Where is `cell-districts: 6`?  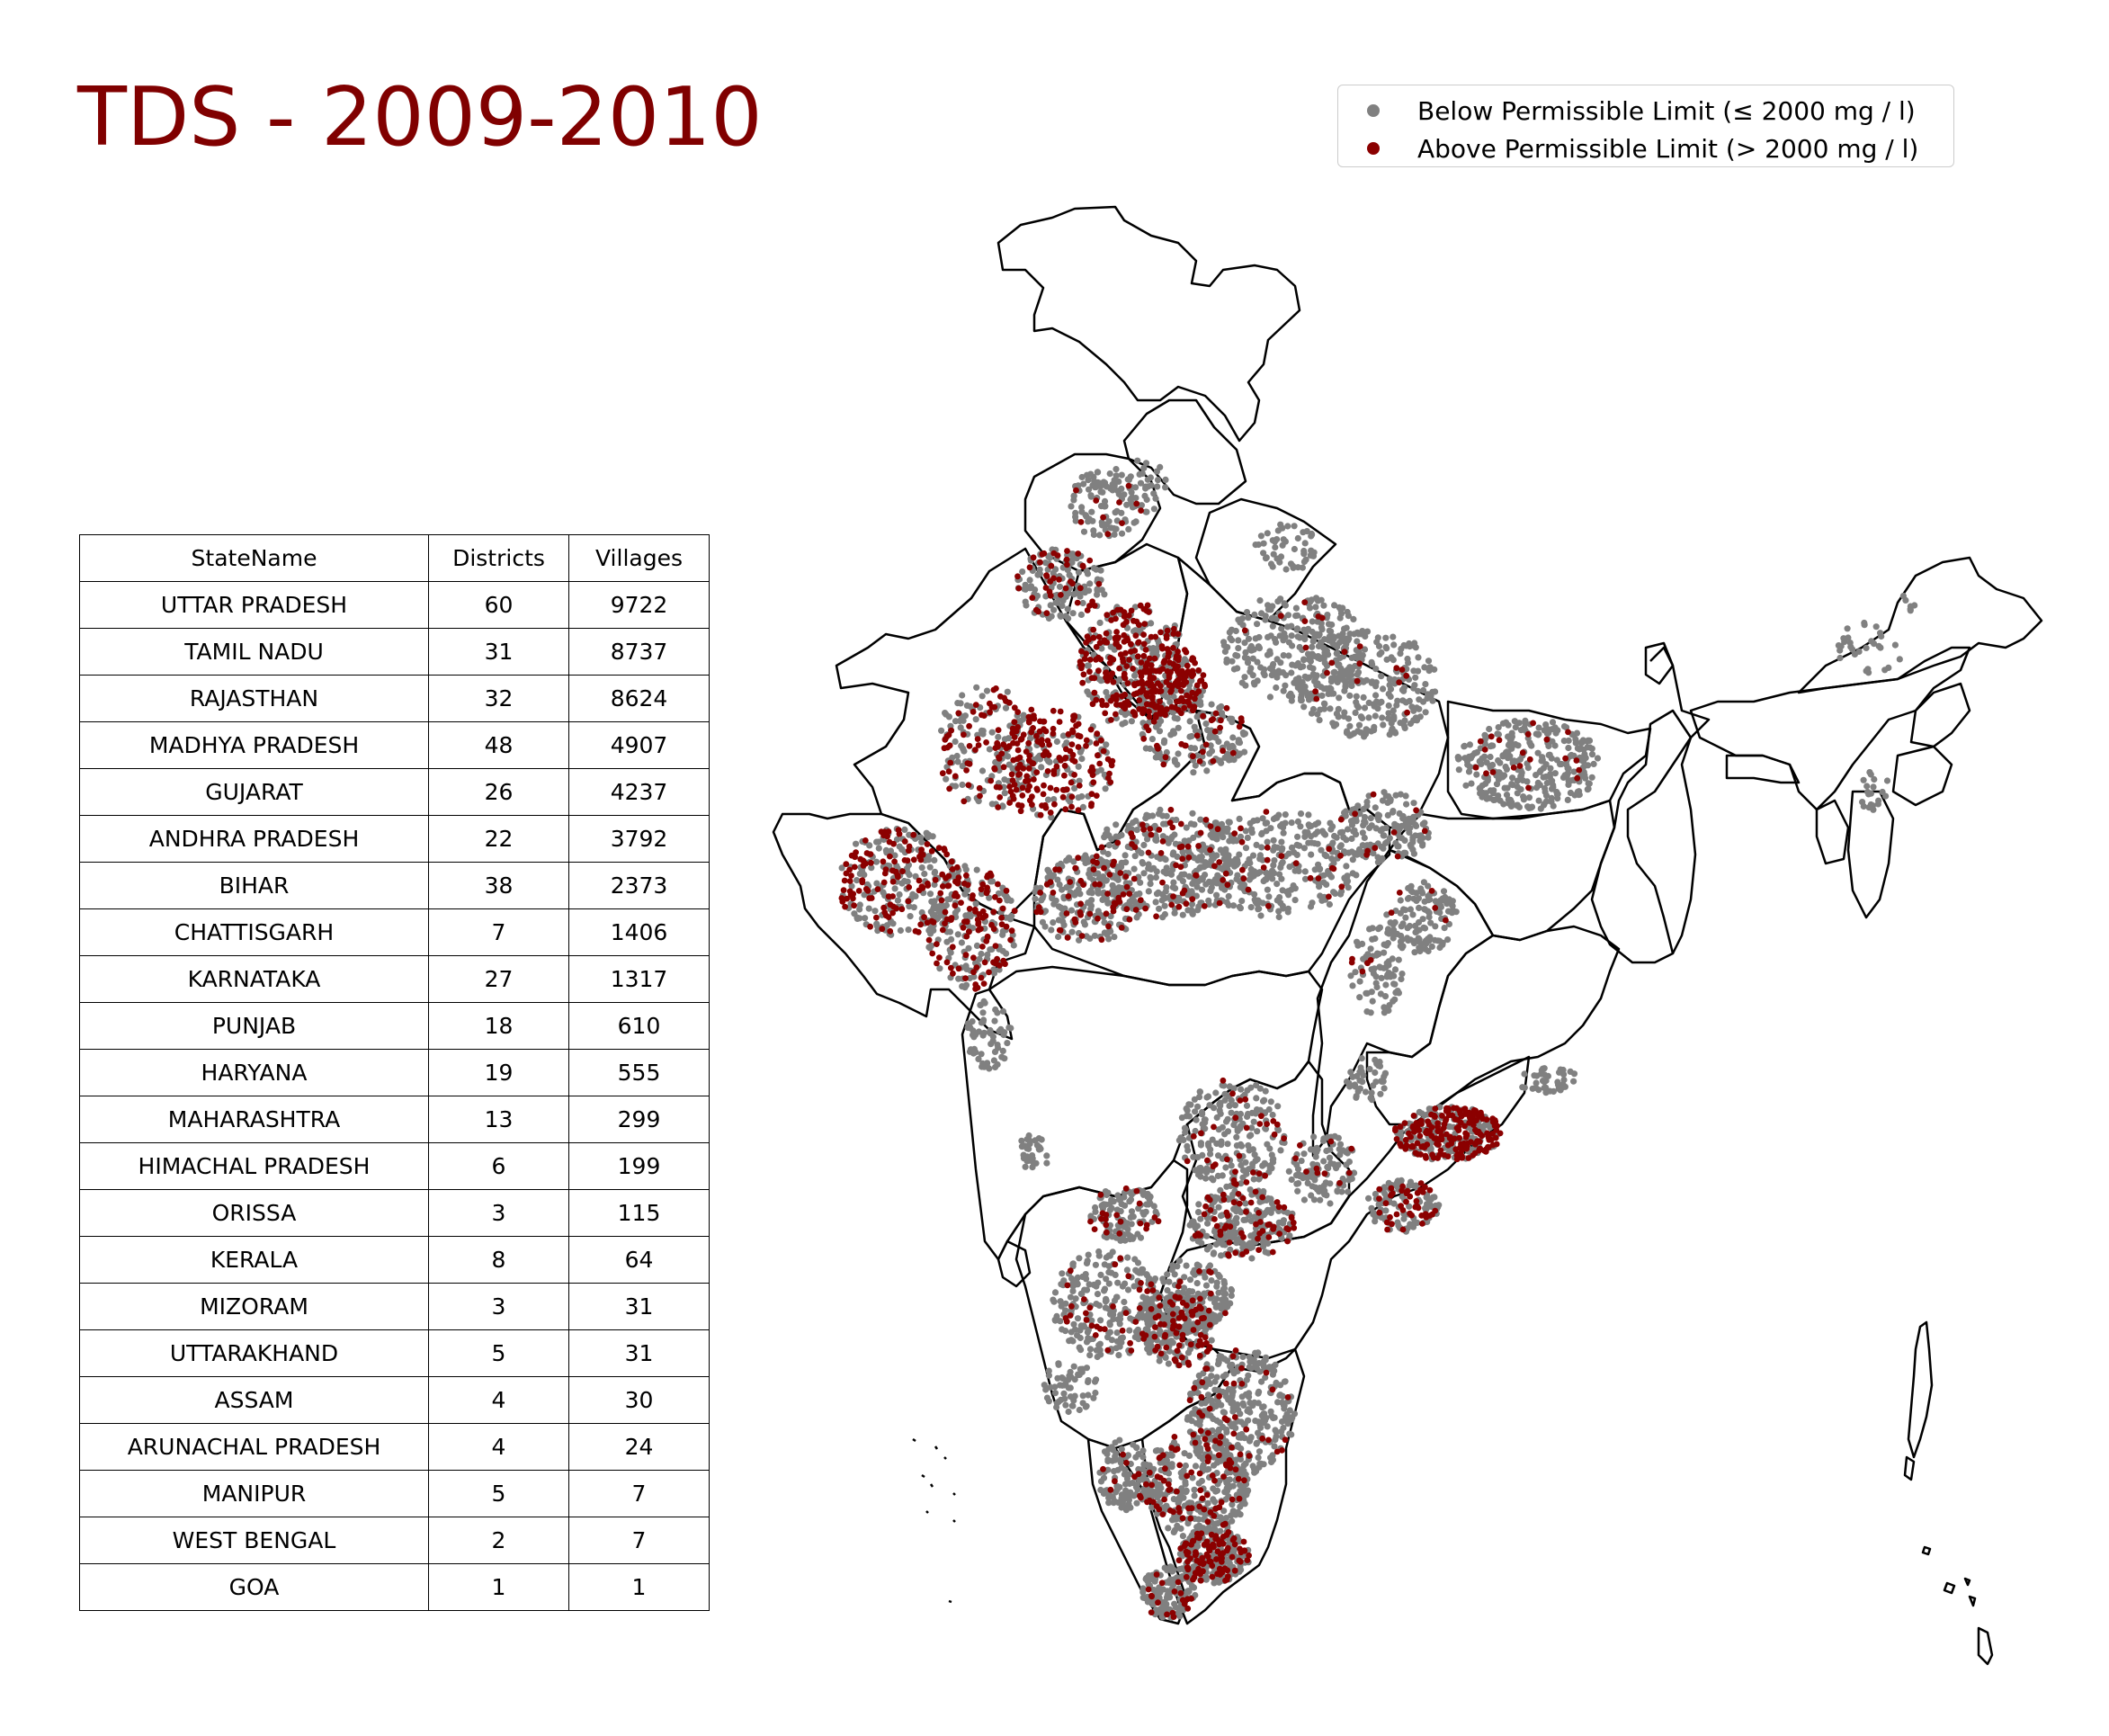 cell-districts: 6 is located at coordinates (499, 1166).